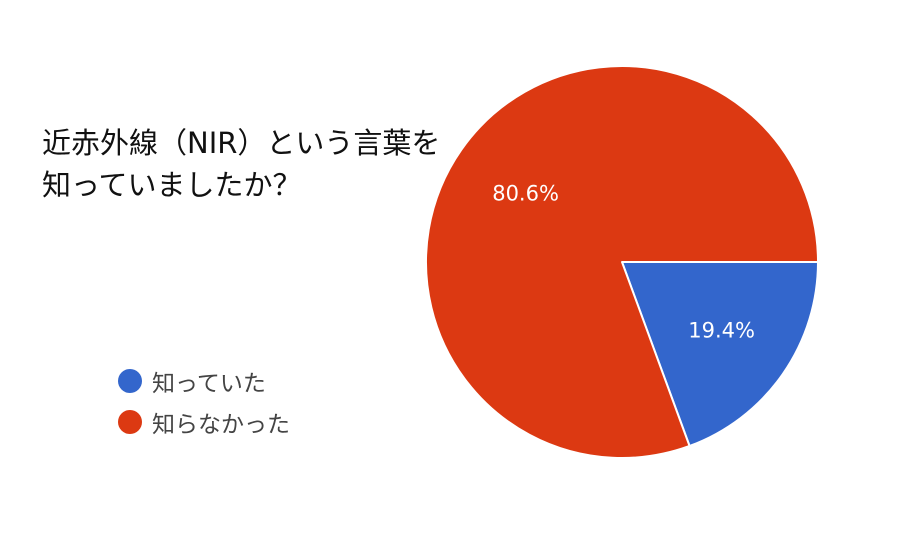 Image resolution: width=901 pixels, height=549 pixels. I want to click on legend-item-knew: 知っていた, so click(204, 381).